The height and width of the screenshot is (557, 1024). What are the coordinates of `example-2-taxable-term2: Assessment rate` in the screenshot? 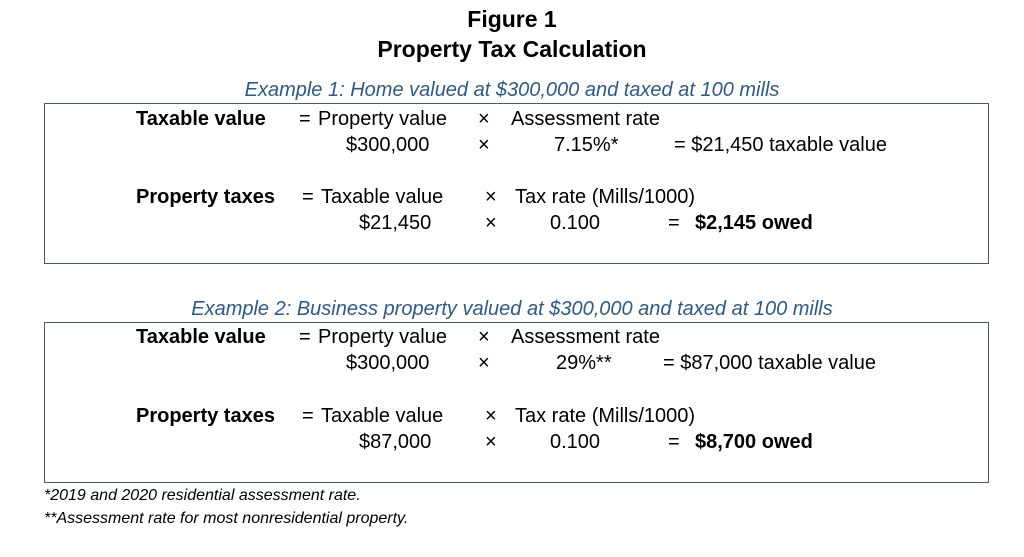 It's located at (585, 337).